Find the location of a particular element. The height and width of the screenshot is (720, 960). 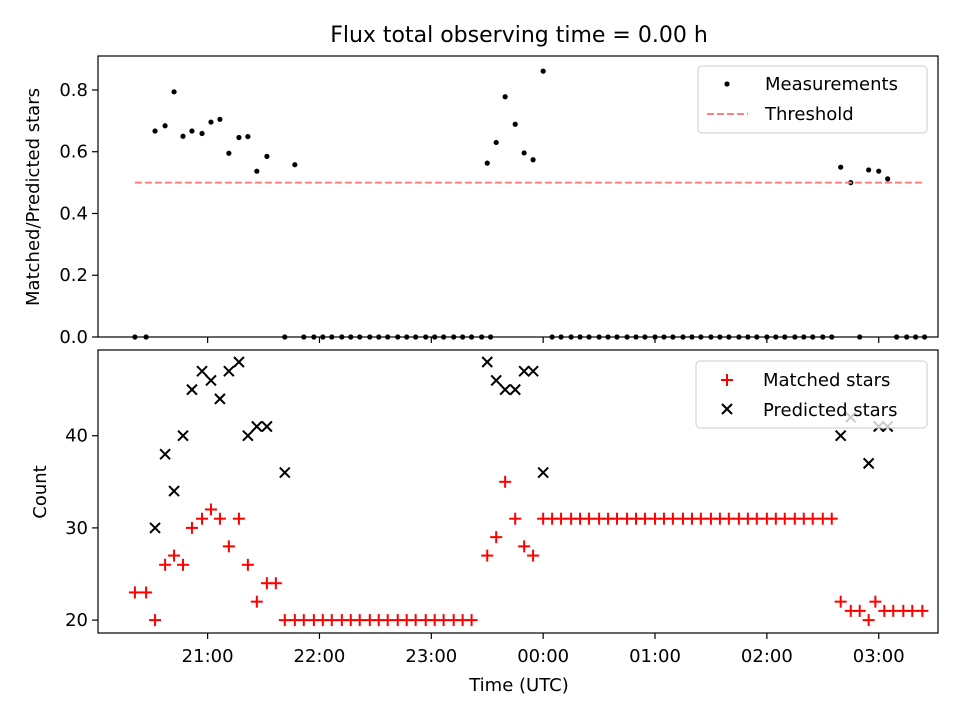

ratio-legend-box is located at coordinates (812, 99).